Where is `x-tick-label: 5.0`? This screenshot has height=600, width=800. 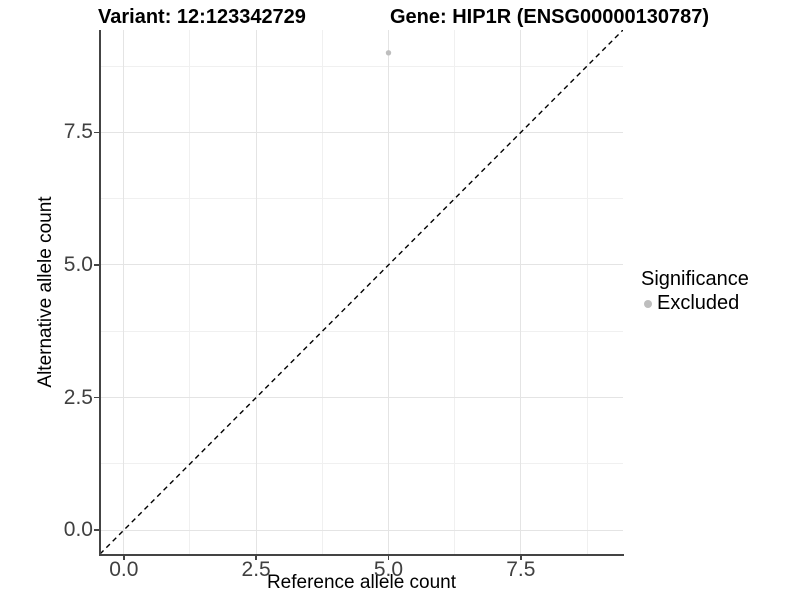
x-tick-label: 5.0 is located at coordinates (388, 569).